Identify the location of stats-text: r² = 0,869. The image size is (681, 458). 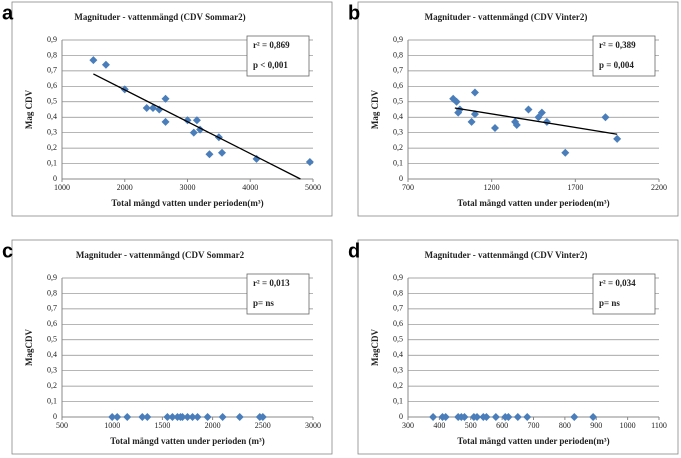
(271, 45).